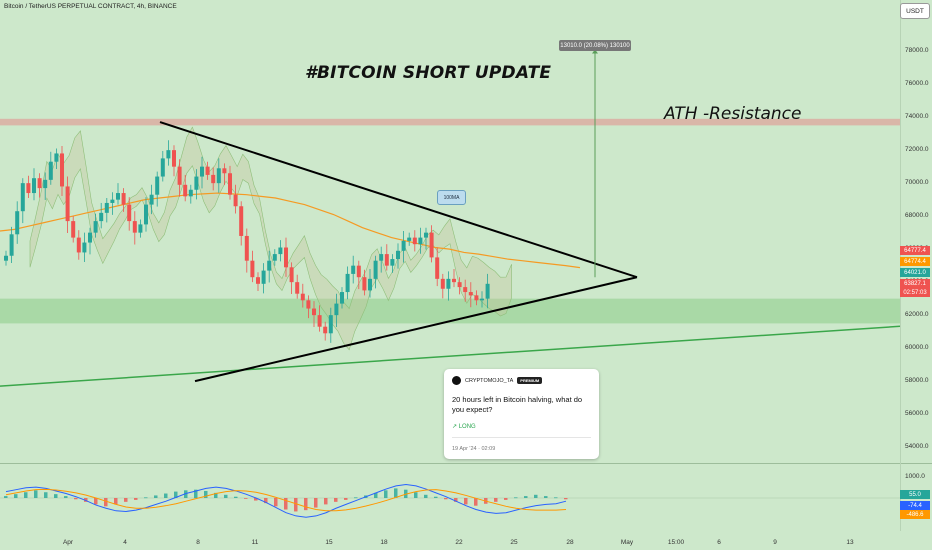 The height and width of the screenshot is (550, 932). What do you see at coordinates (917, 314) in the screenshot?
I see `y-tick-label: 62000.0` at bounding box center [917, 314].